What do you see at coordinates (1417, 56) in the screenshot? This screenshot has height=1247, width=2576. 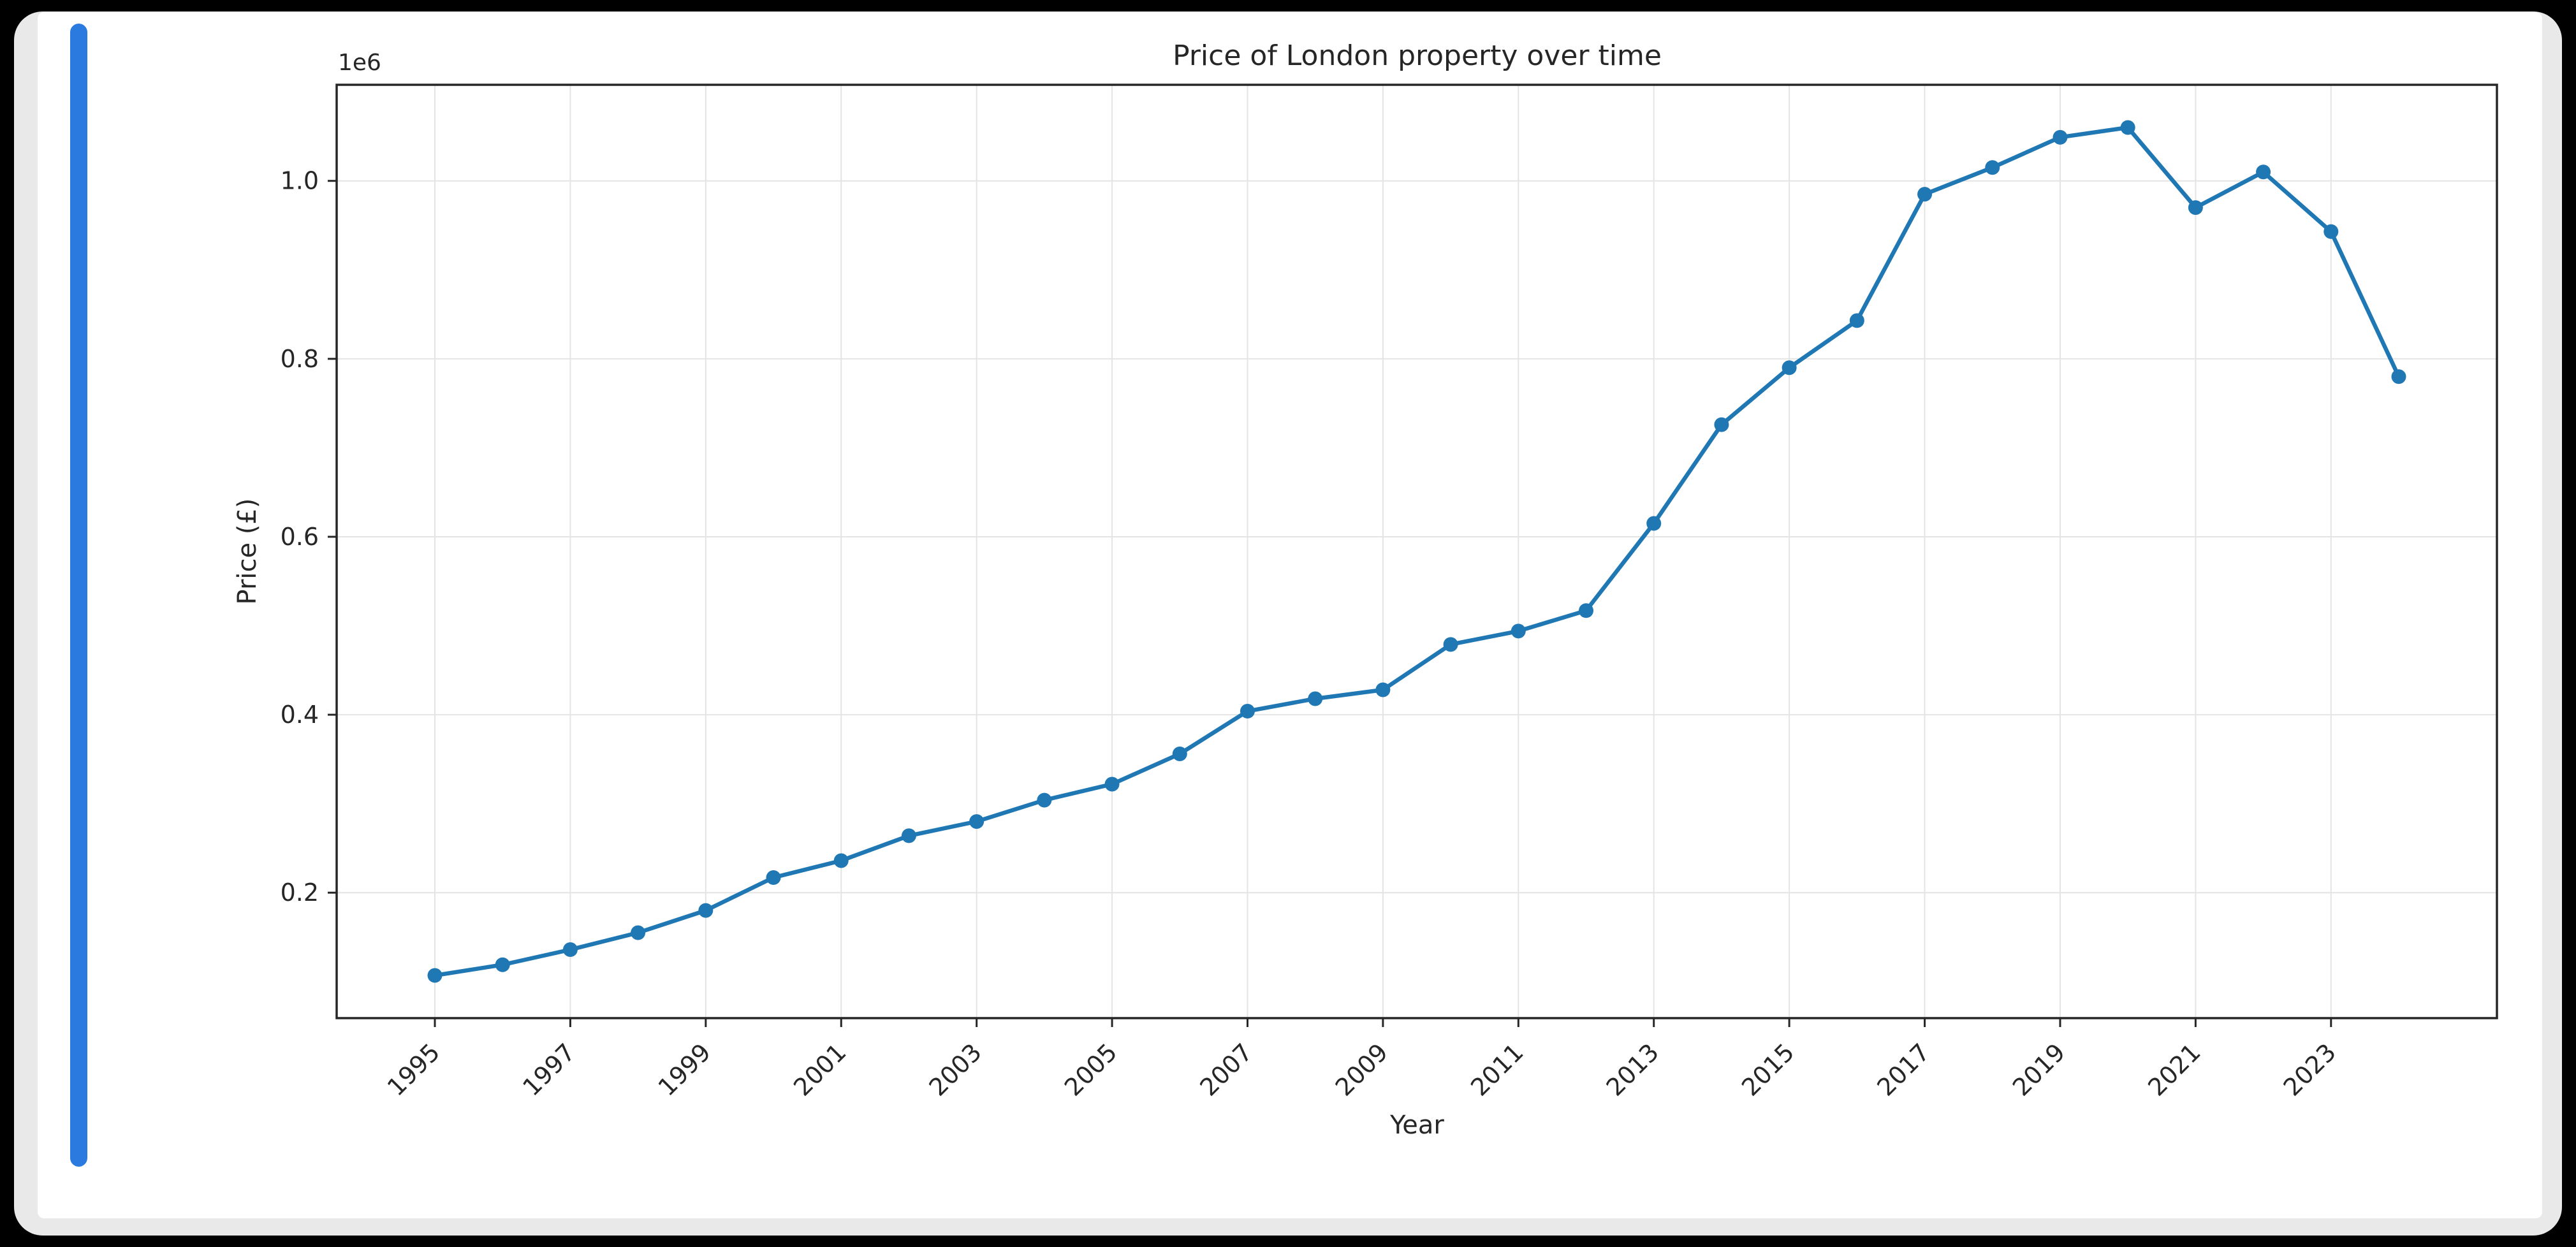 I see `chart-title: Price of London property over time` at bounding box center [1417, 56].